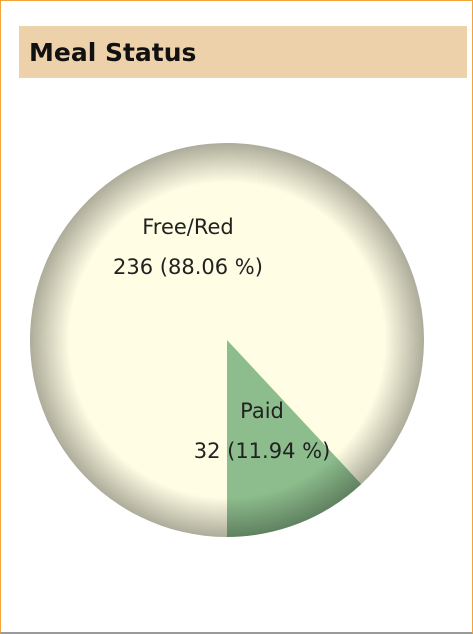 The width and height of the screenshot is (473, 634). What do you see at coordinates (243, 52) in the screenshot?
I see `chart-title: Meal Status` at bounding box center [243, 52].